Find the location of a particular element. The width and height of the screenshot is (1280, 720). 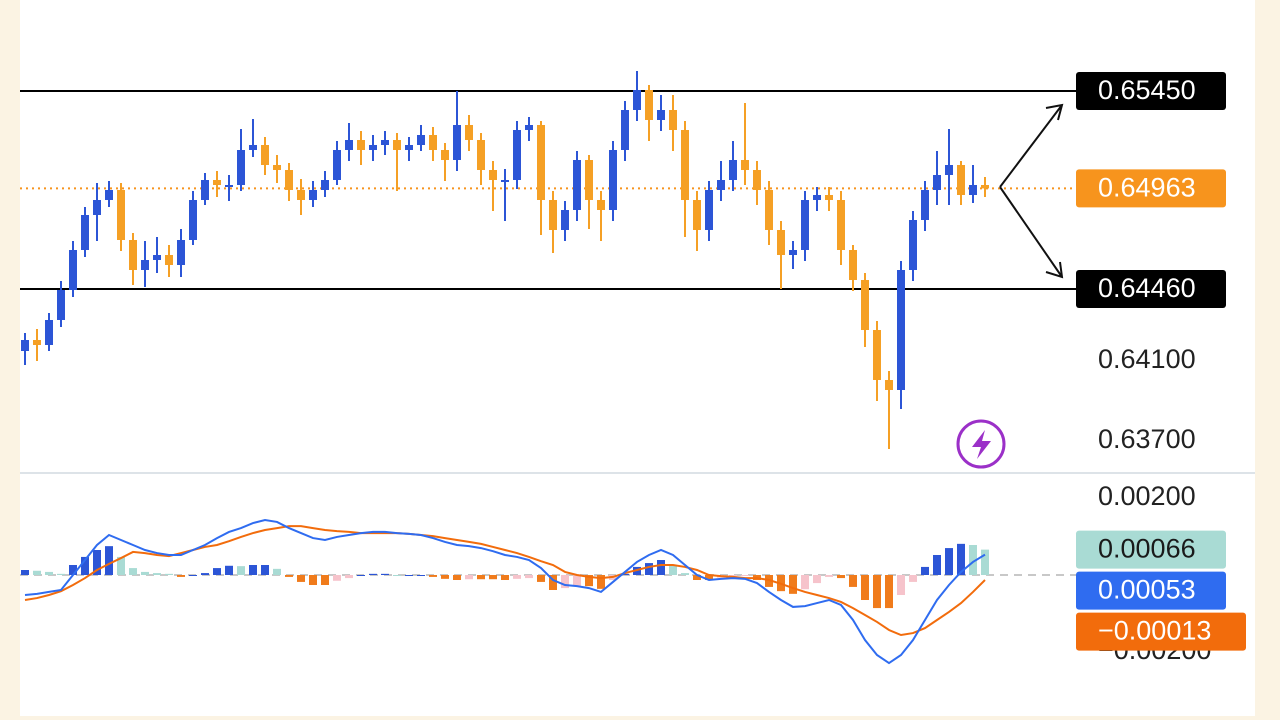

histogram-value-label: 0.00066 is located at coordinates (1147, 549).